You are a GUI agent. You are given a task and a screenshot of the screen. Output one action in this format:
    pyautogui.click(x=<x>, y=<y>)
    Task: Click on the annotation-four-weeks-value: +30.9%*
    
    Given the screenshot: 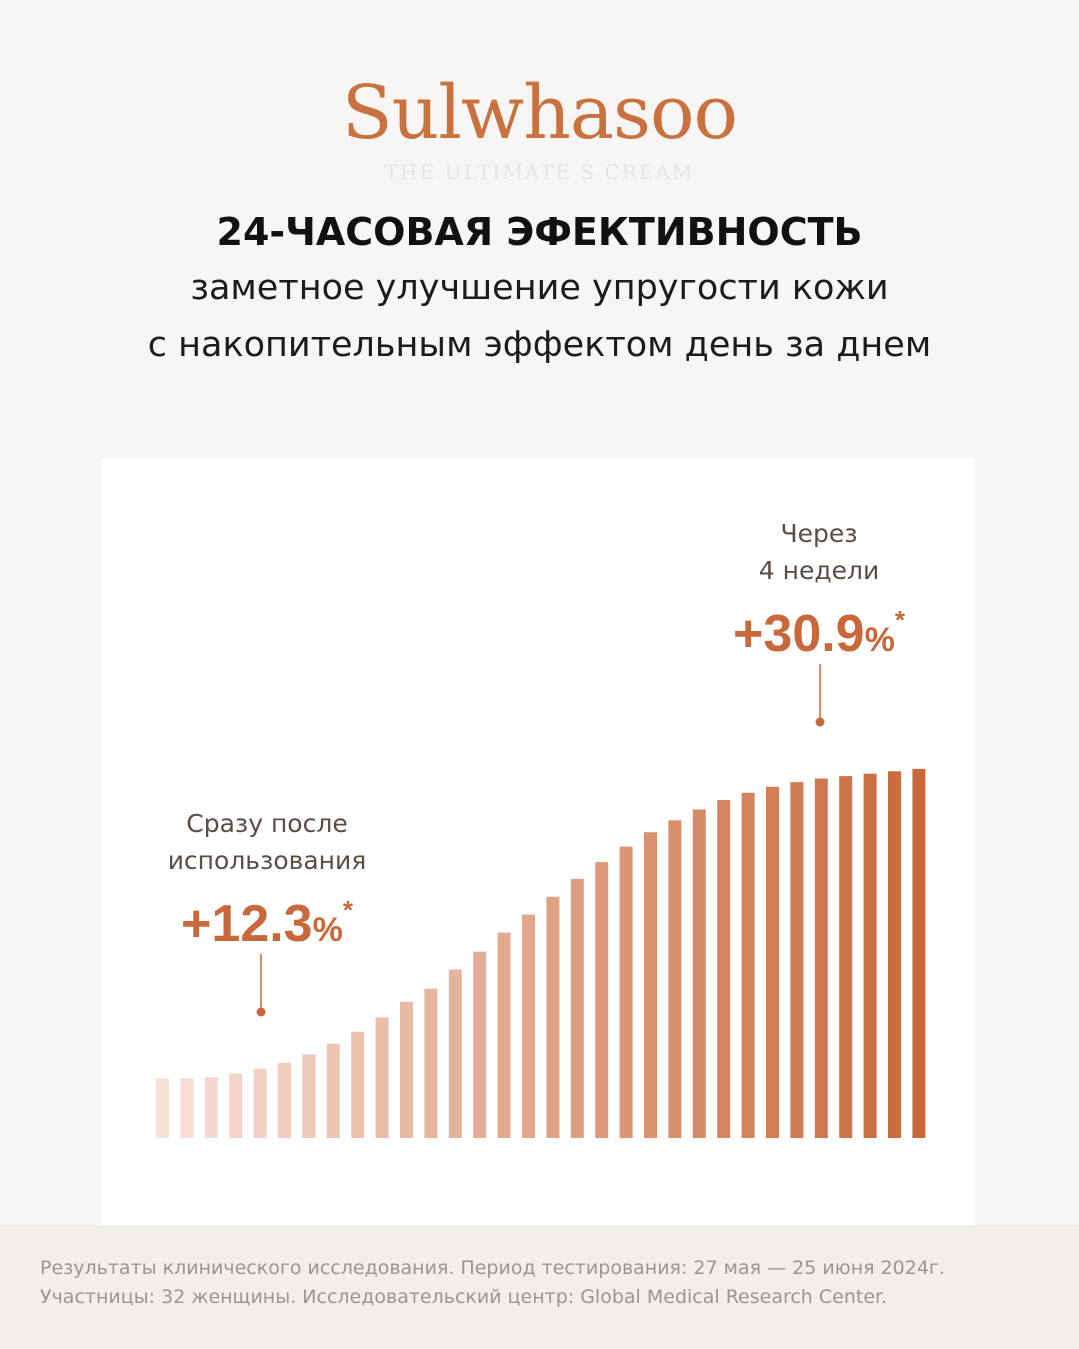 What is the action you would take?
    pyautogui.click(x=819, y=634)
    